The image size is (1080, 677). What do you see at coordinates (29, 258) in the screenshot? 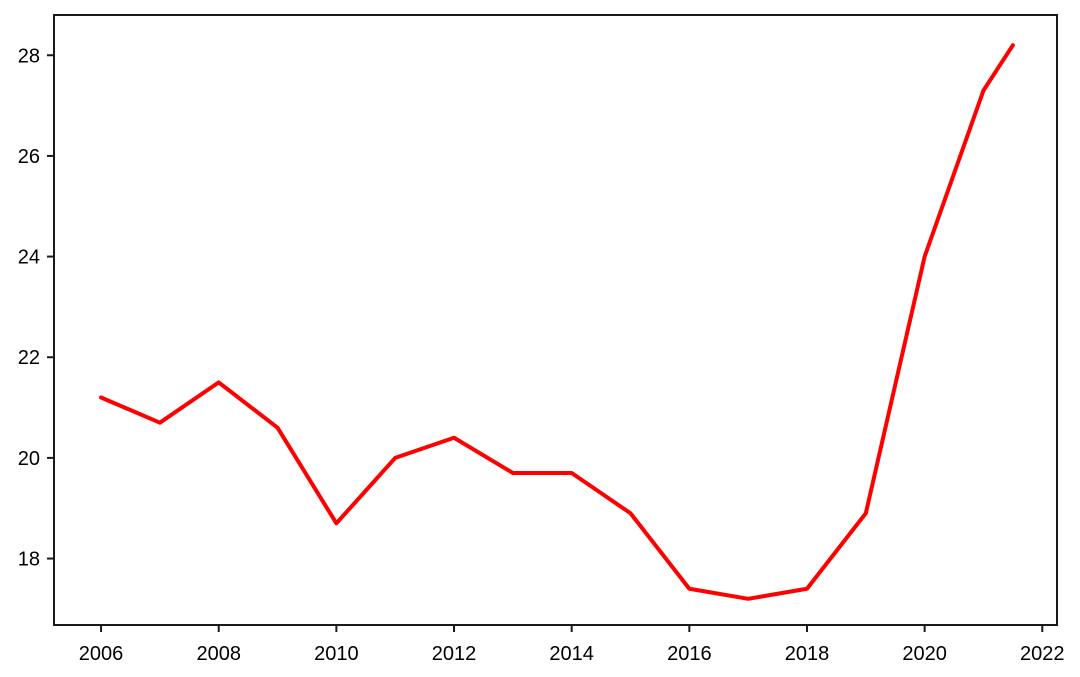
I see `y-tick-label: 24` at bounding box center [29, 258].